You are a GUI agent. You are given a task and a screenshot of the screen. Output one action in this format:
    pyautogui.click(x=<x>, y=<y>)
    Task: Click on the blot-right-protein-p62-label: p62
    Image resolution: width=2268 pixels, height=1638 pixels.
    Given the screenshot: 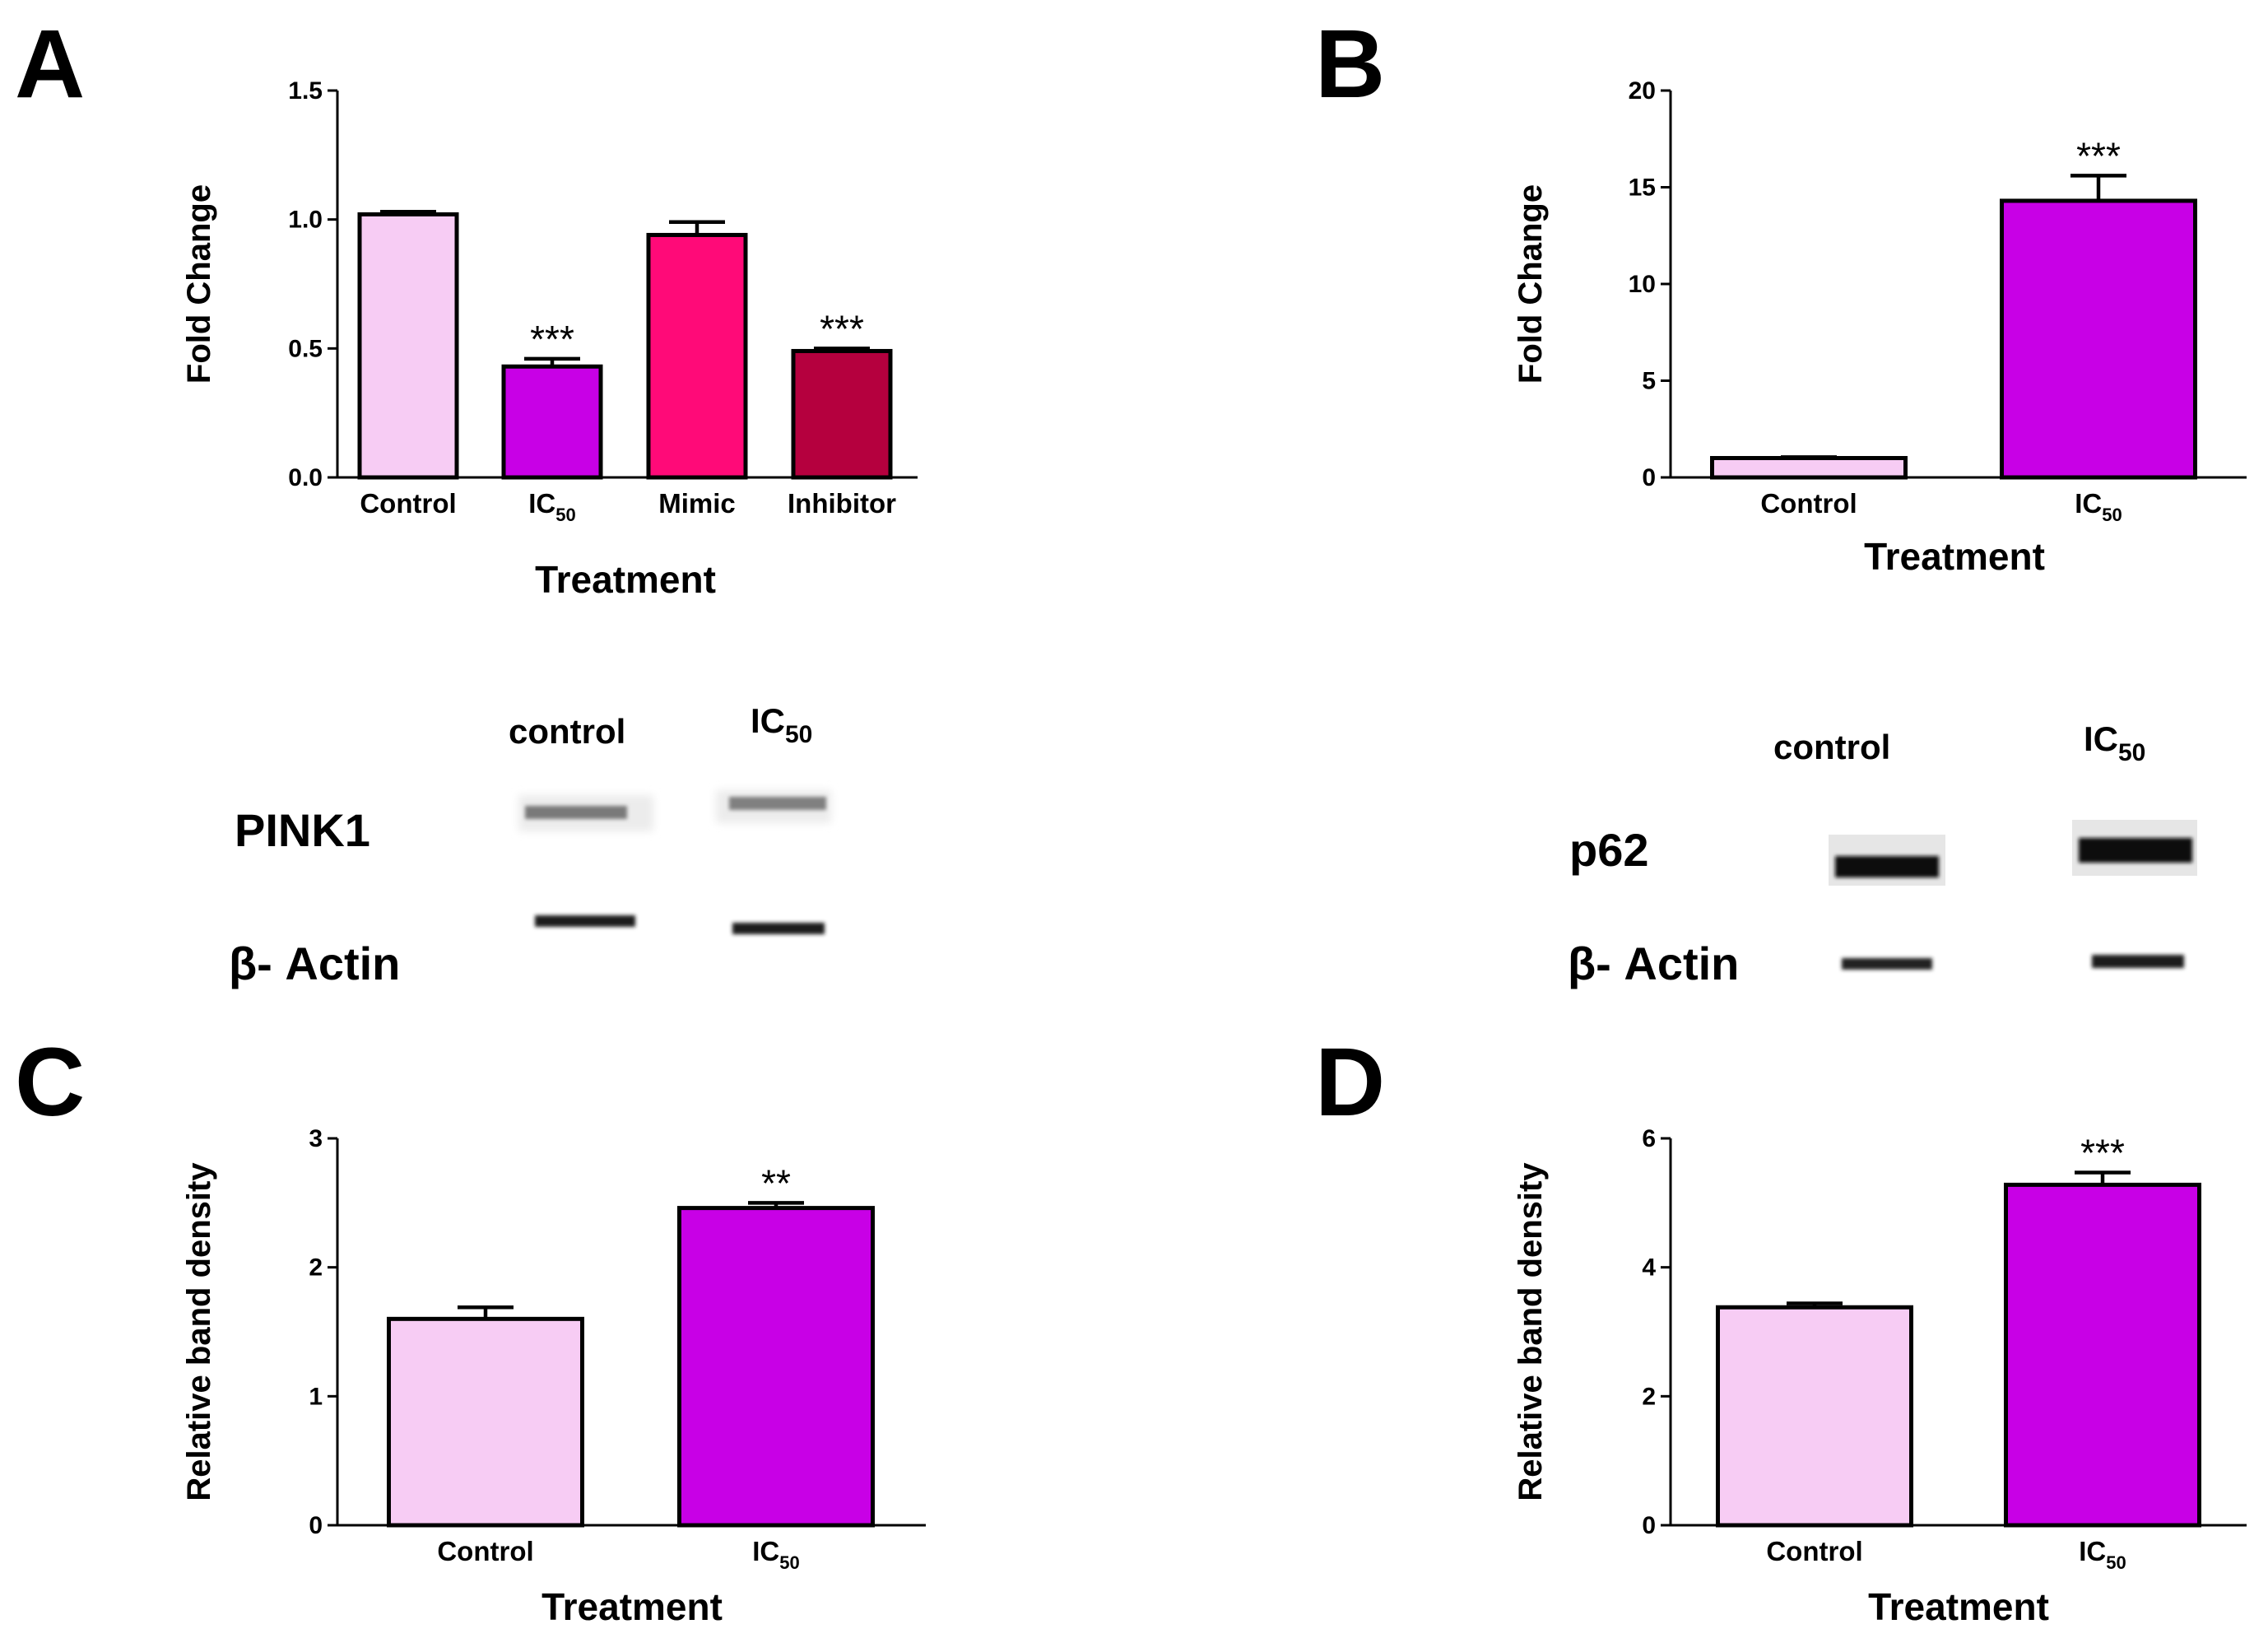 What is the action you would take?
    pyautogui.click(x=1609, y=850)
    